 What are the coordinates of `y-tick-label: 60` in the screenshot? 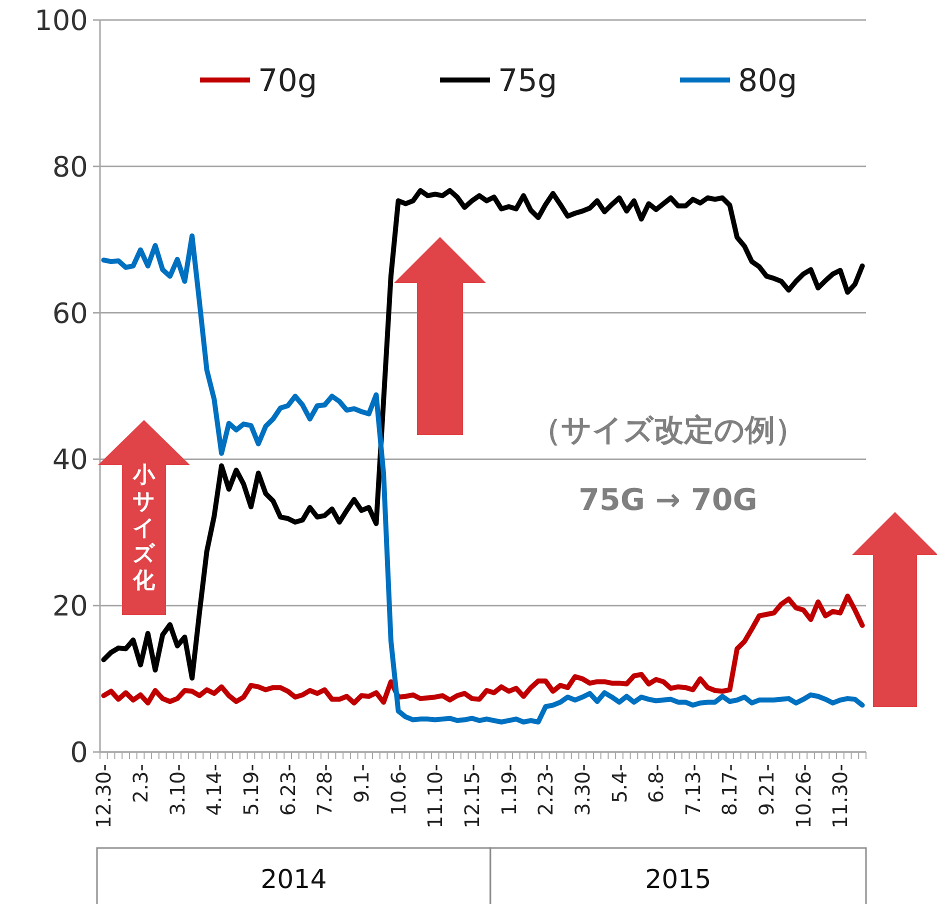 It's located at (70, 313).